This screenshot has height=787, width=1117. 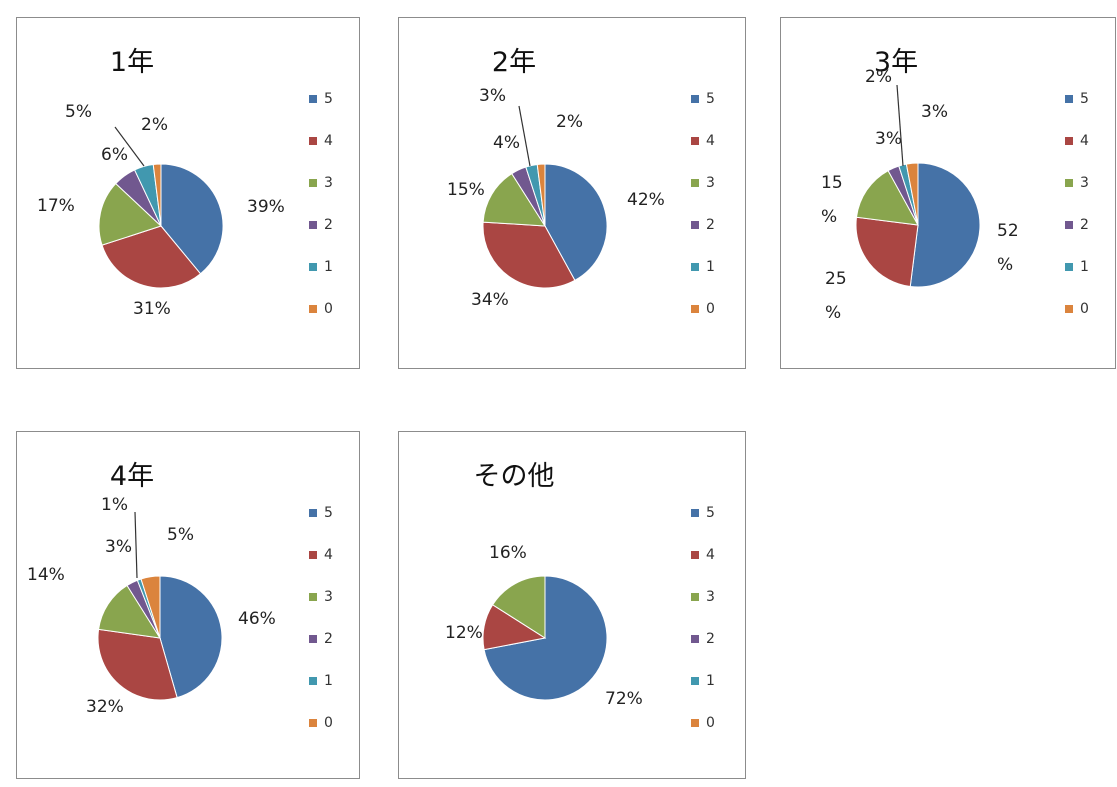 I want to click on chart-title: 3年, so click(x=896, y=62).